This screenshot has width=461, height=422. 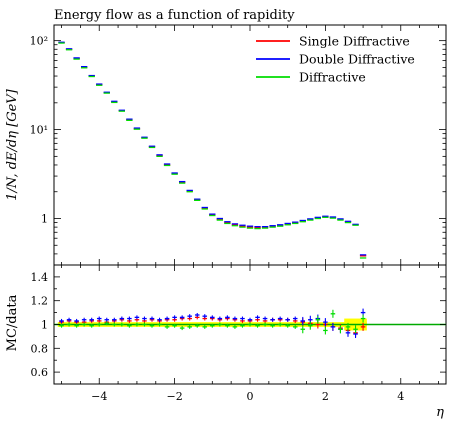 I want to click on x-axis-label: η, so click(x=440, y=412).